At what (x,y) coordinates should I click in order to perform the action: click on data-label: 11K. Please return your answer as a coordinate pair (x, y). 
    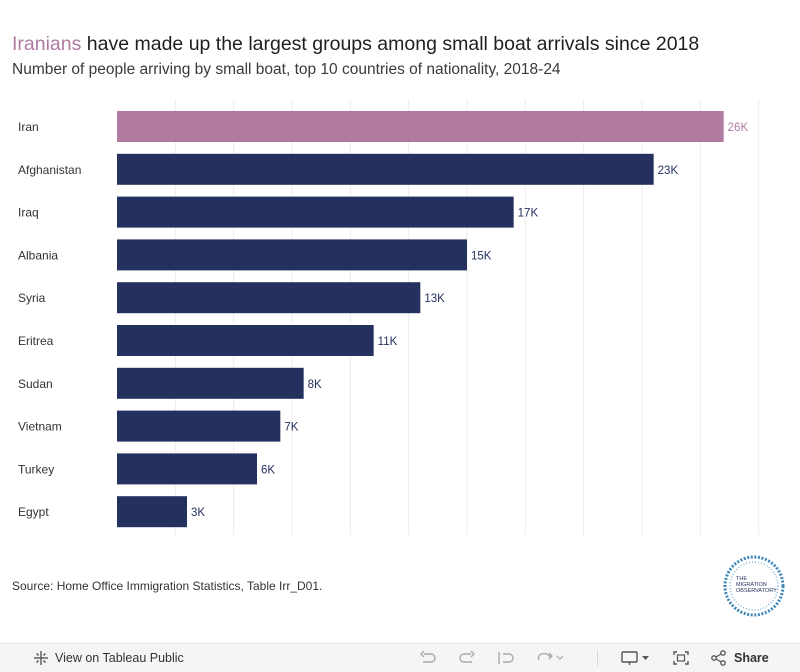
    Looking at the image, I should click on (388, 342).